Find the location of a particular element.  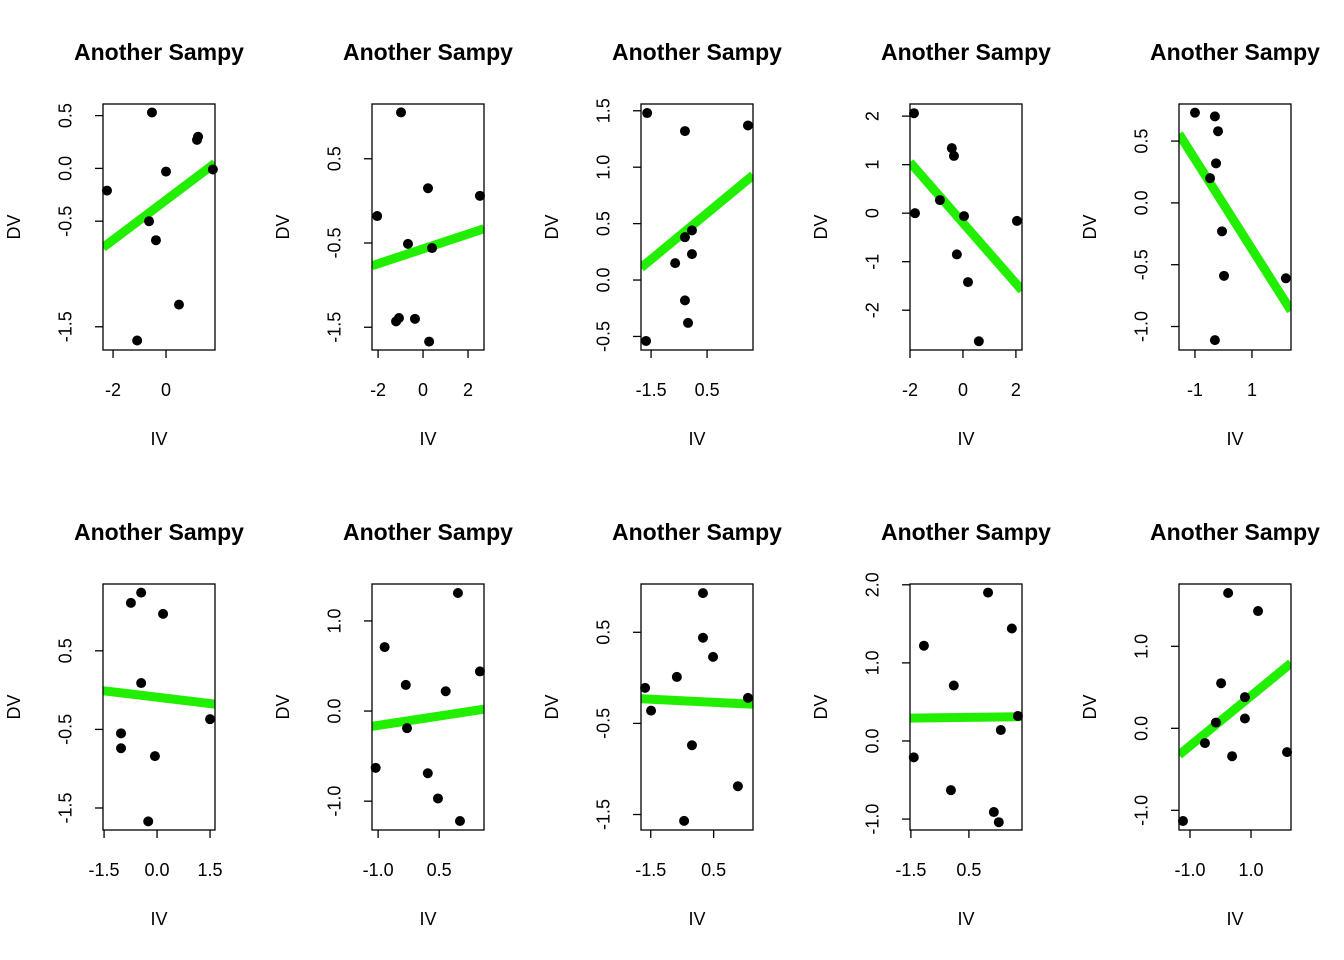

y-tick-label: 0 is located at coordinates (873, 213).